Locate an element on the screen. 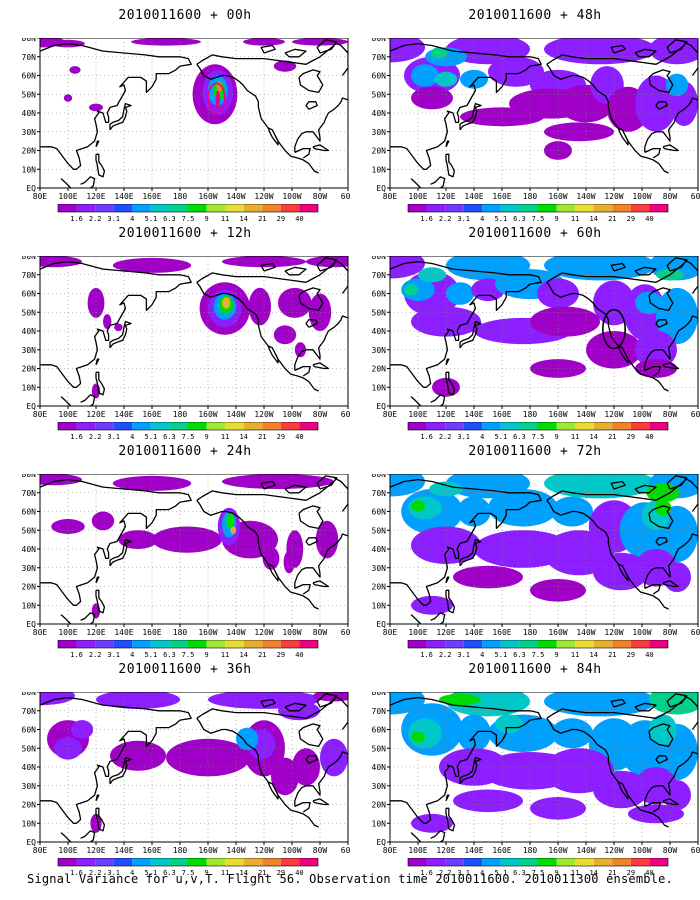 Image resolution: width=700 pixels, height=900 pixels. x-tick-label: 60W is located at coordinates (345, 196).